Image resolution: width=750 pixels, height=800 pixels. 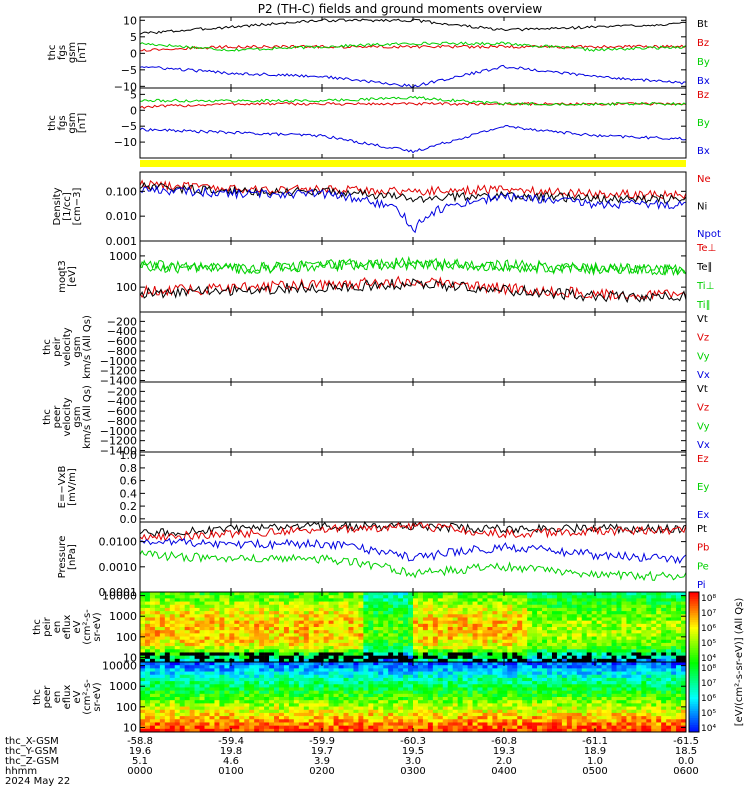 I want to click on legend-Ex: Ex, so click(x=703, y=515).